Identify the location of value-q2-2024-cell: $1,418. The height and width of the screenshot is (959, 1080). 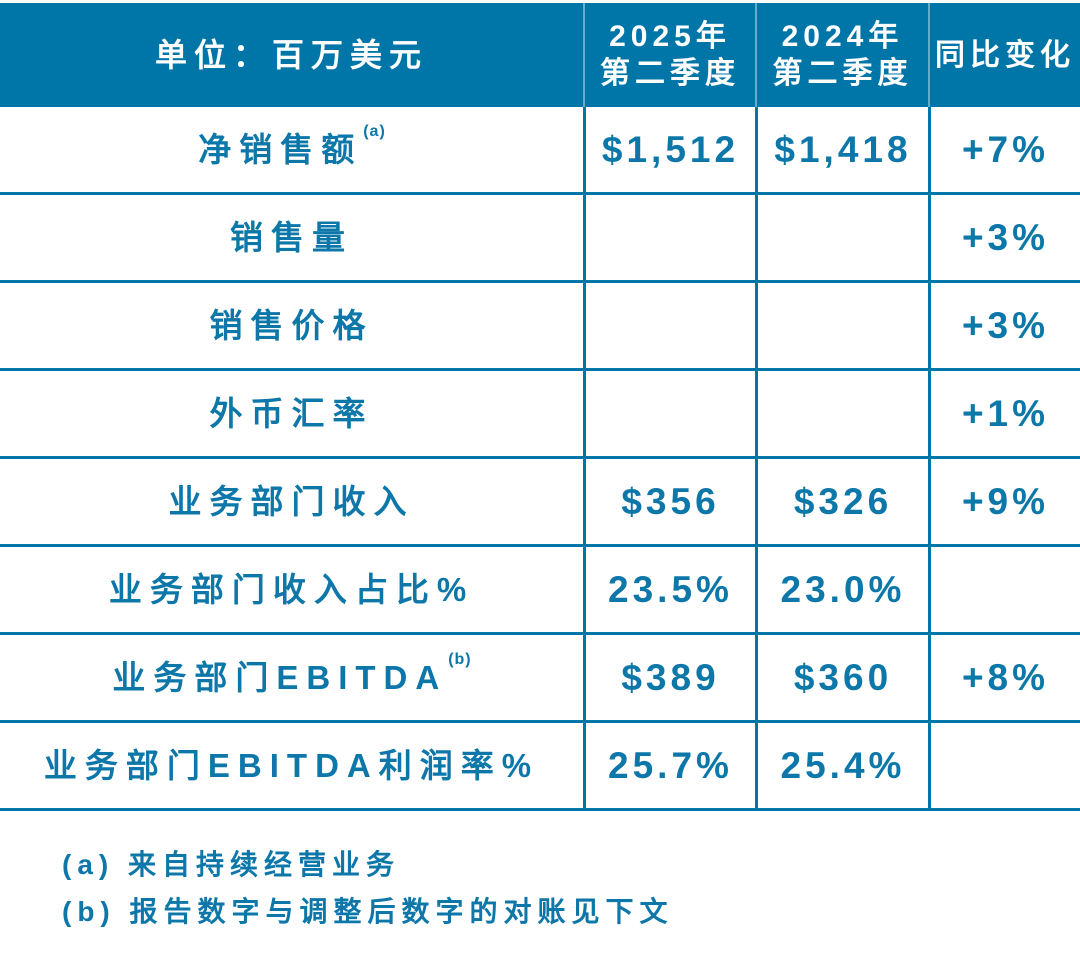
(841, 149).